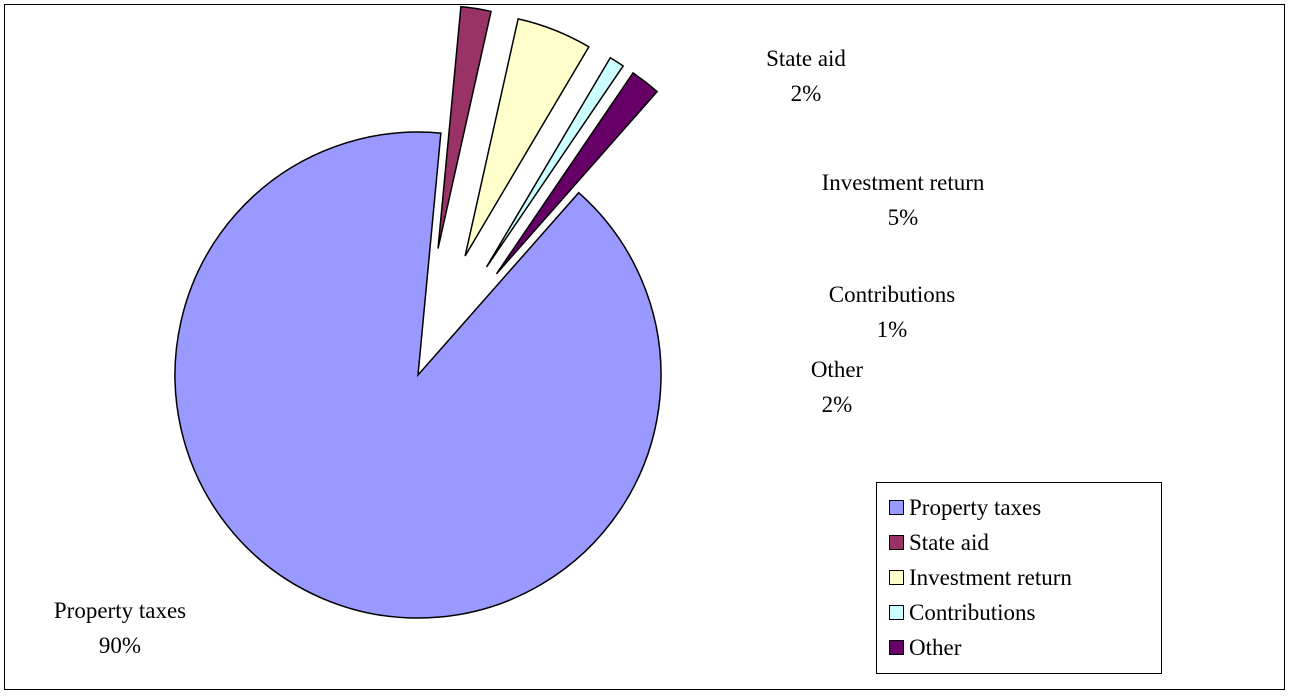 The height and width of the screenshot is (696, 1291). I want to click on data-label-name-contributions: Contributions, so click(892, 294).